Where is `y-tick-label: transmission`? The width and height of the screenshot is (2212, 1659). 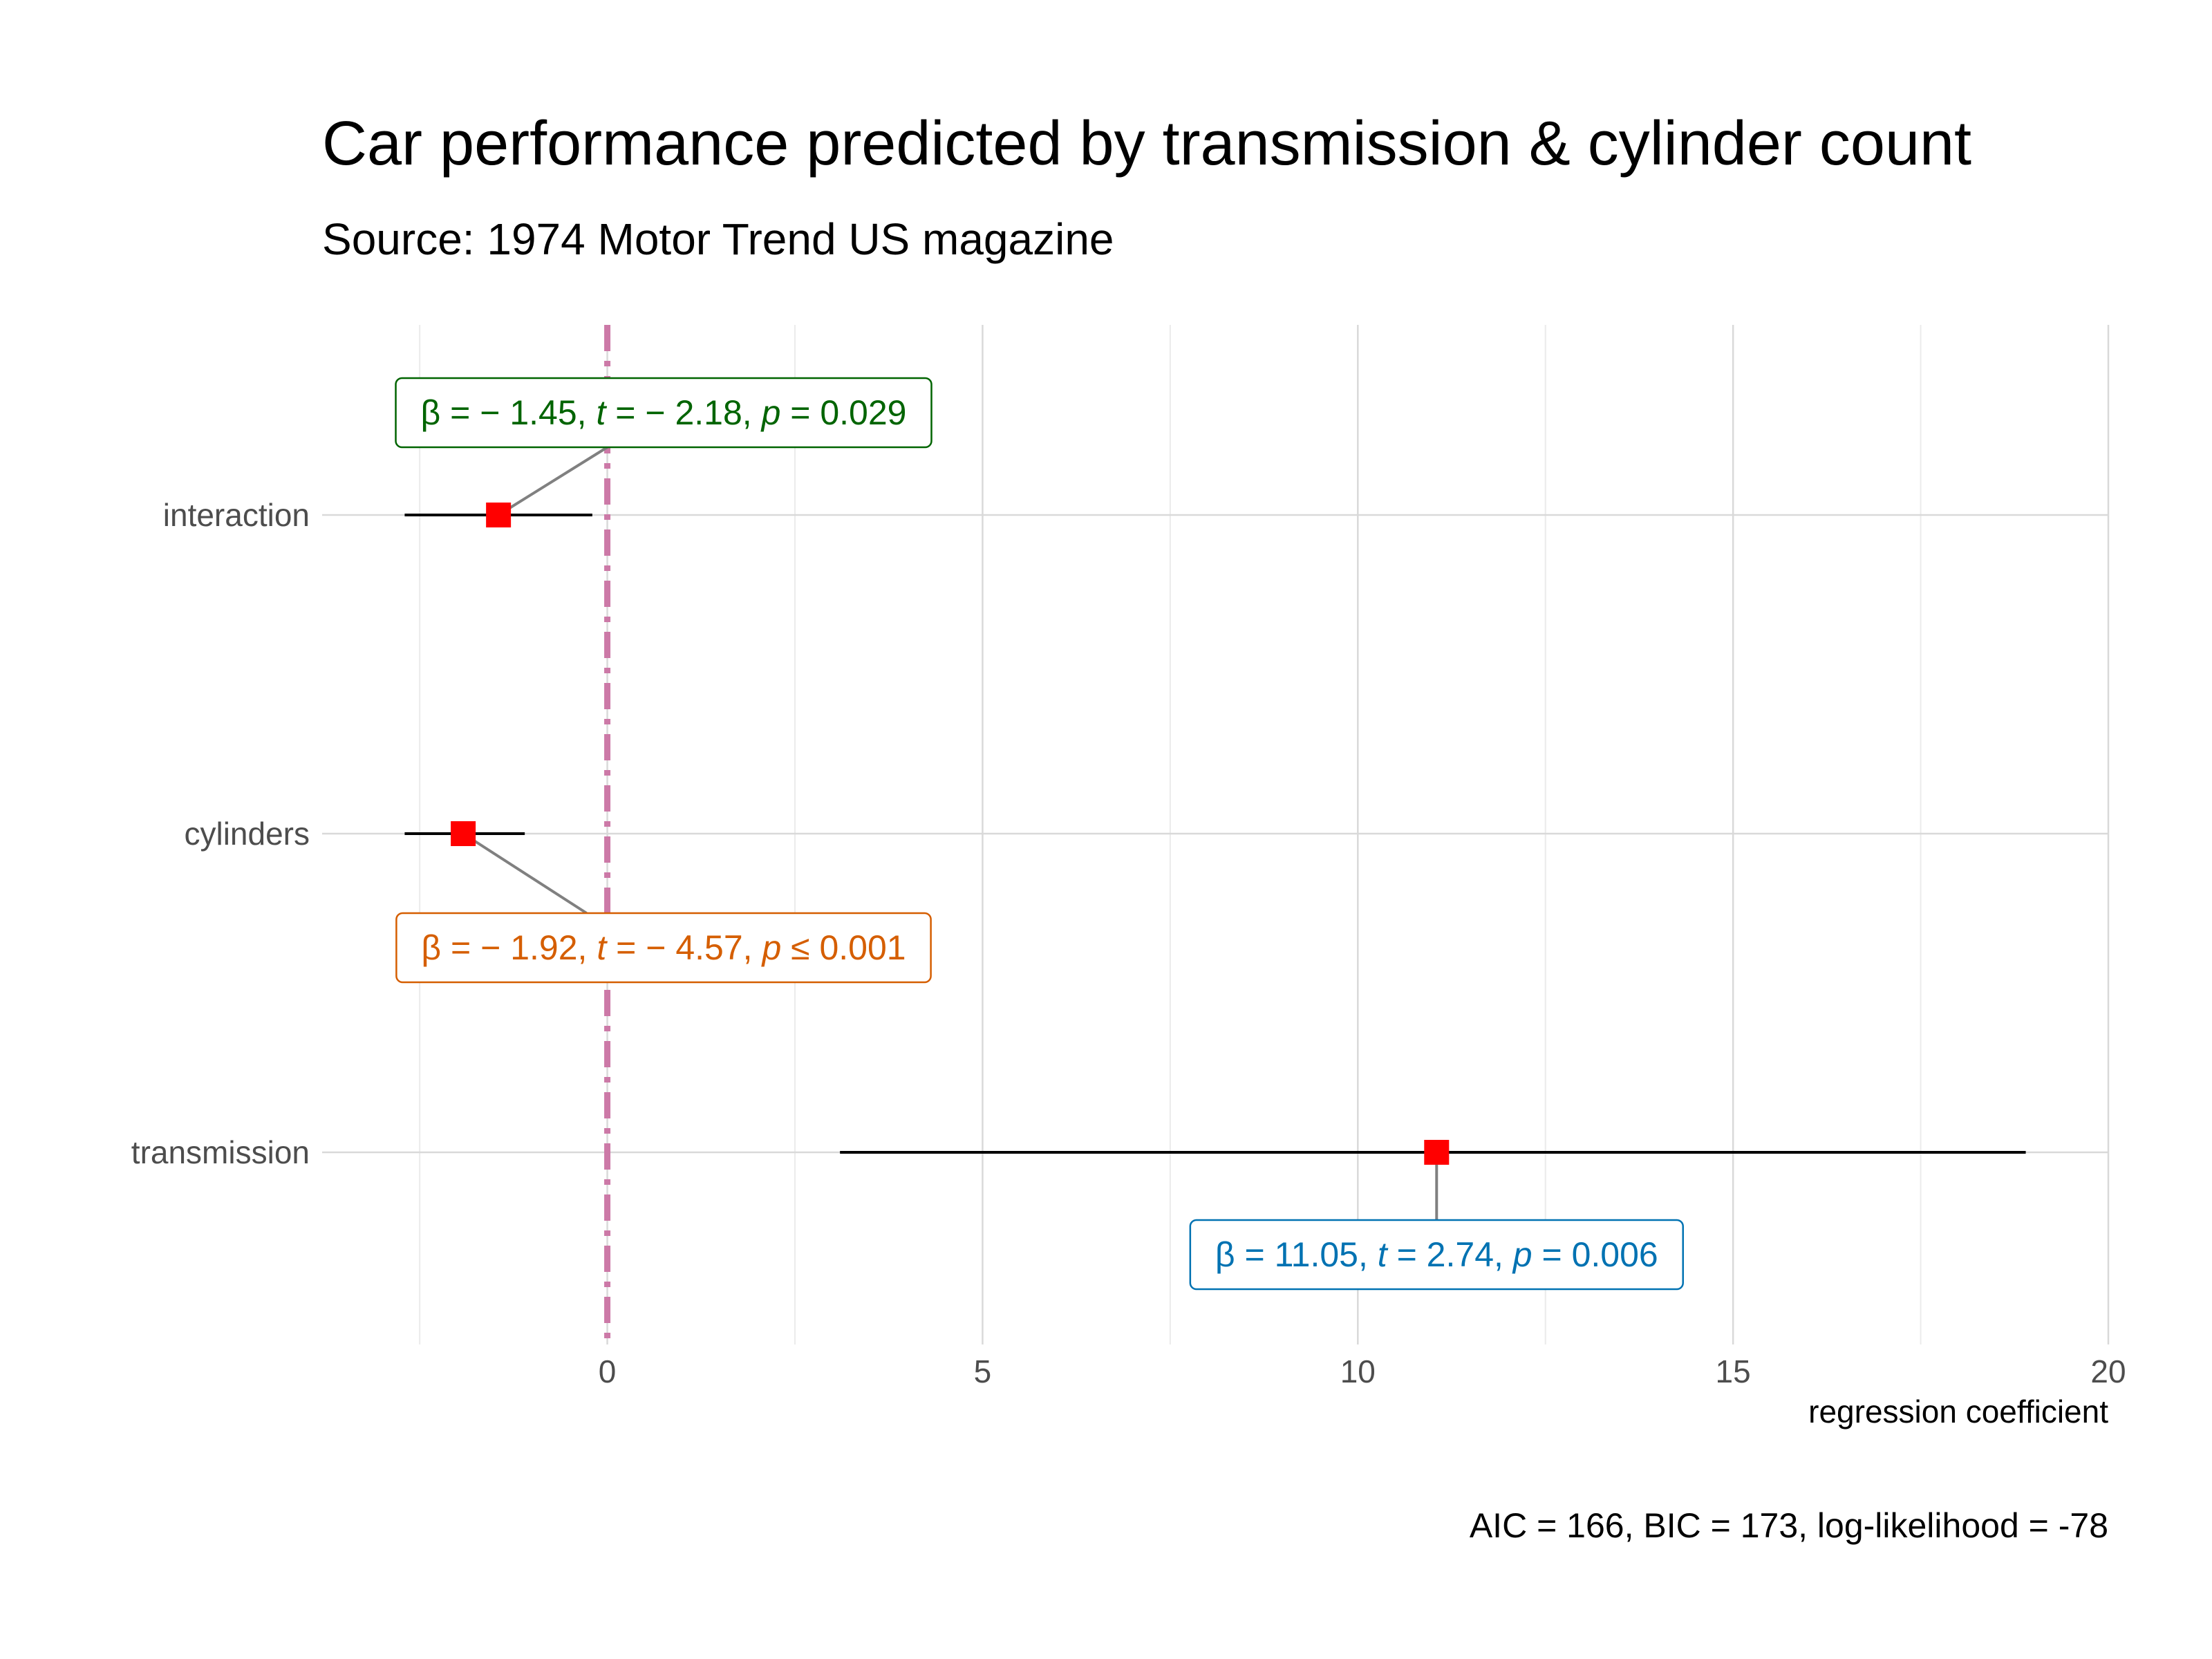
y-tick-label: transmission is located at coordinates (221, 1152).